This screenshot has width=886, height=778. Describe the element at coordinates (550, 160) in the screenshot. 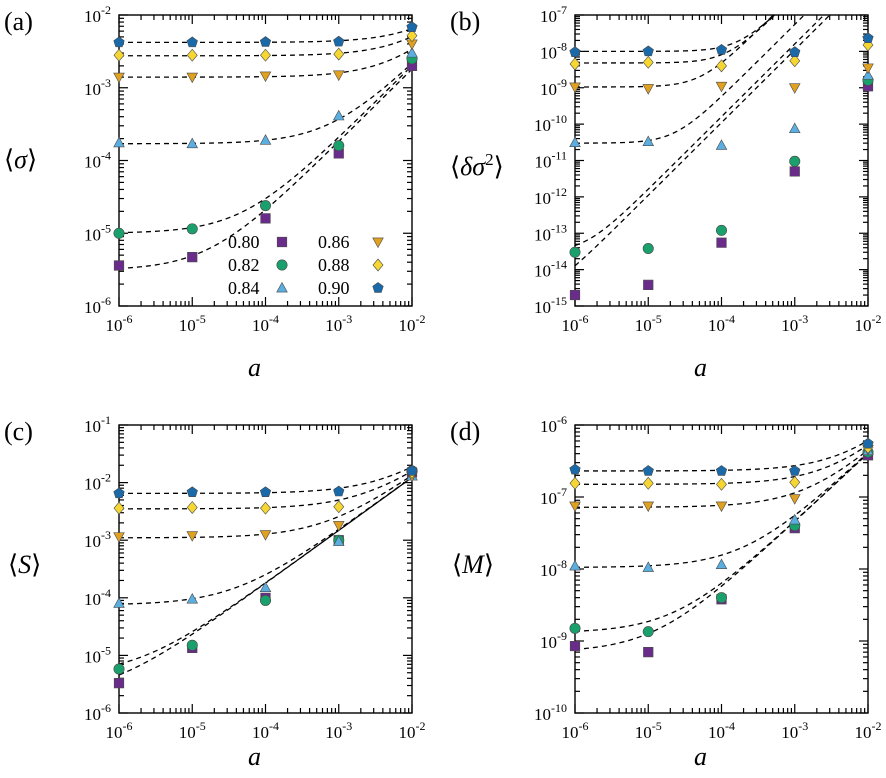

I see `y-tick-label: 10⁻¹¹` at that location.